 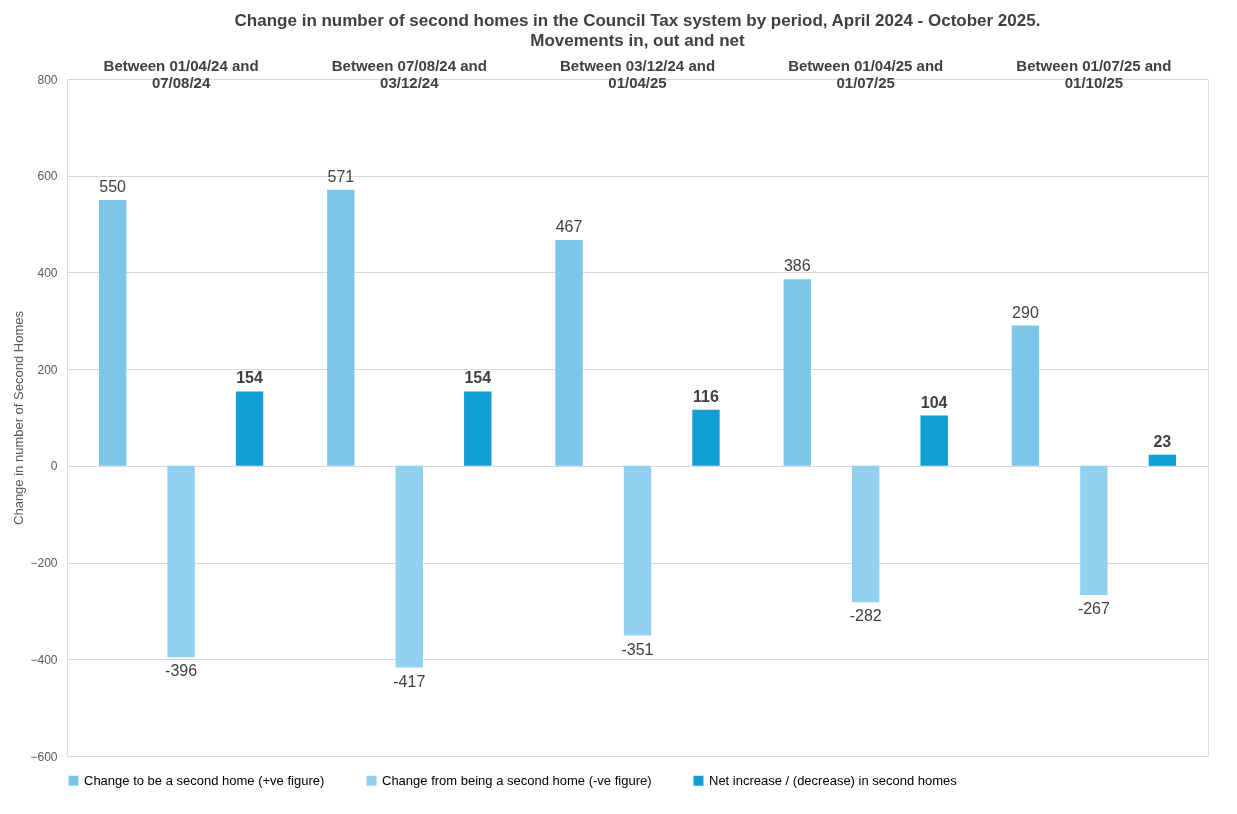 I want to click on data-label: -351, so click(x=637, y=649).